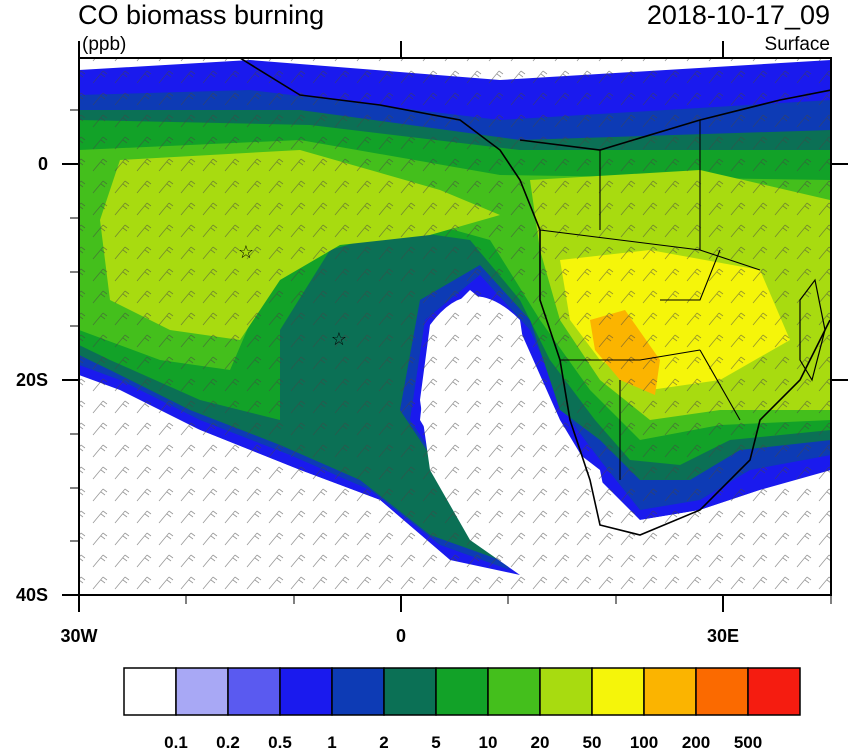 This screenshot has width=850, height=750. I want to click on colorbar-label: 0.1, so click(176, 741).